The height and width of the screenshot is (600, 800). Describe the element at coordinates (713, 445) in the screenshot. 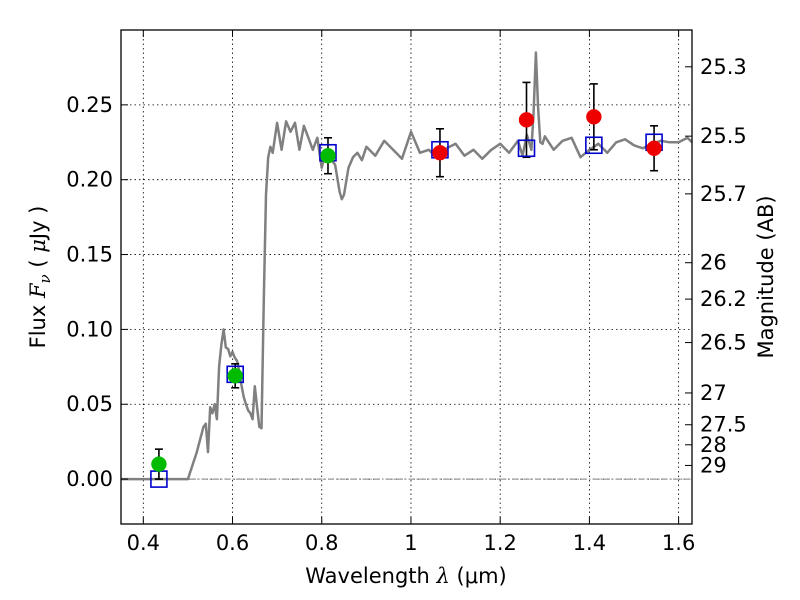

I see `magnitude-tick-label: 28` at that location.